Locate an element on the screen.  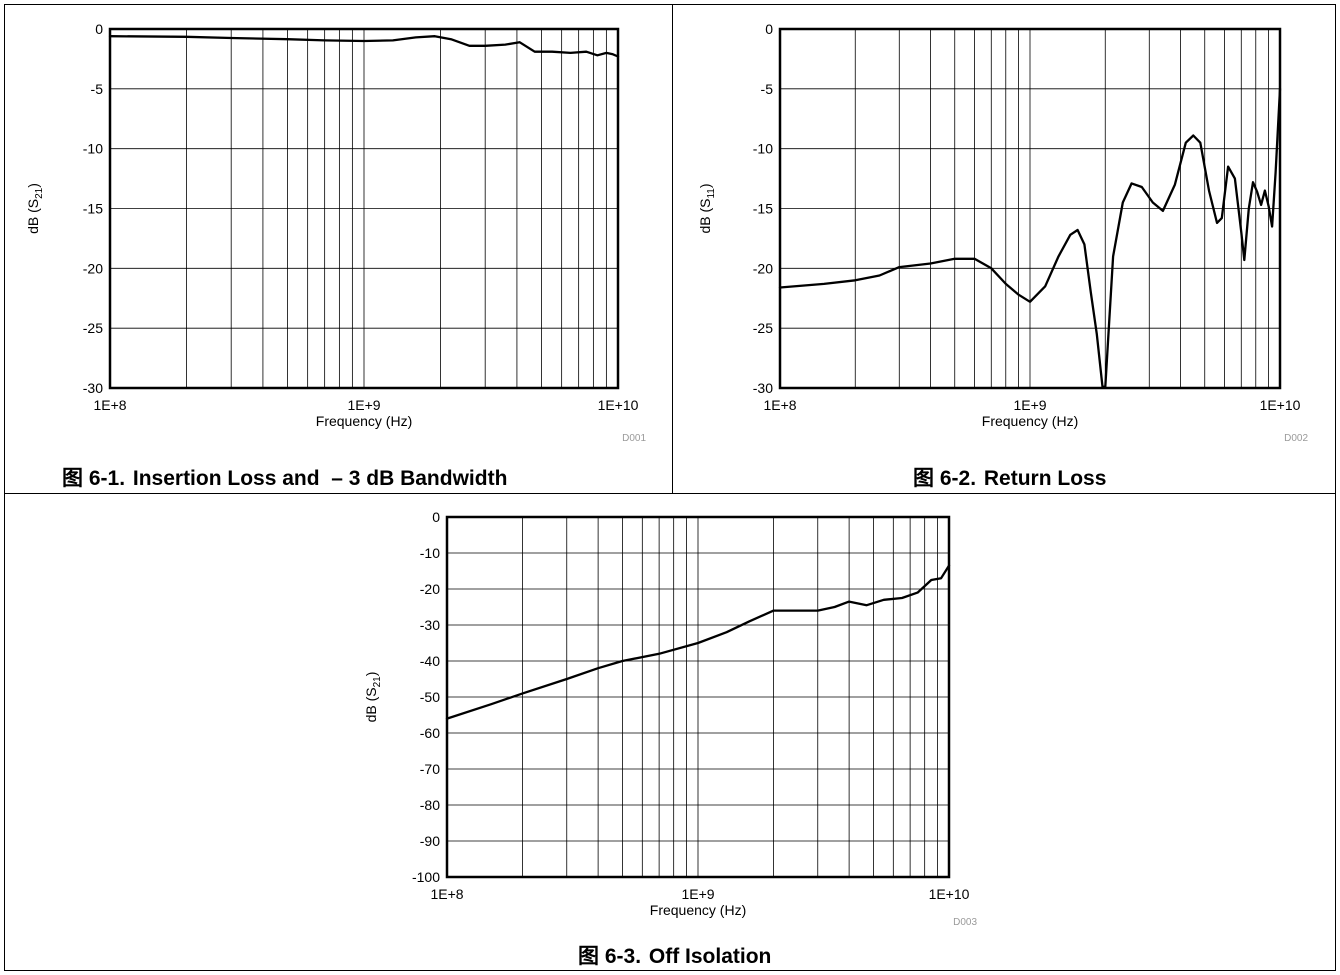
y-tick-label: -90 is located at coordinates (430, 841).